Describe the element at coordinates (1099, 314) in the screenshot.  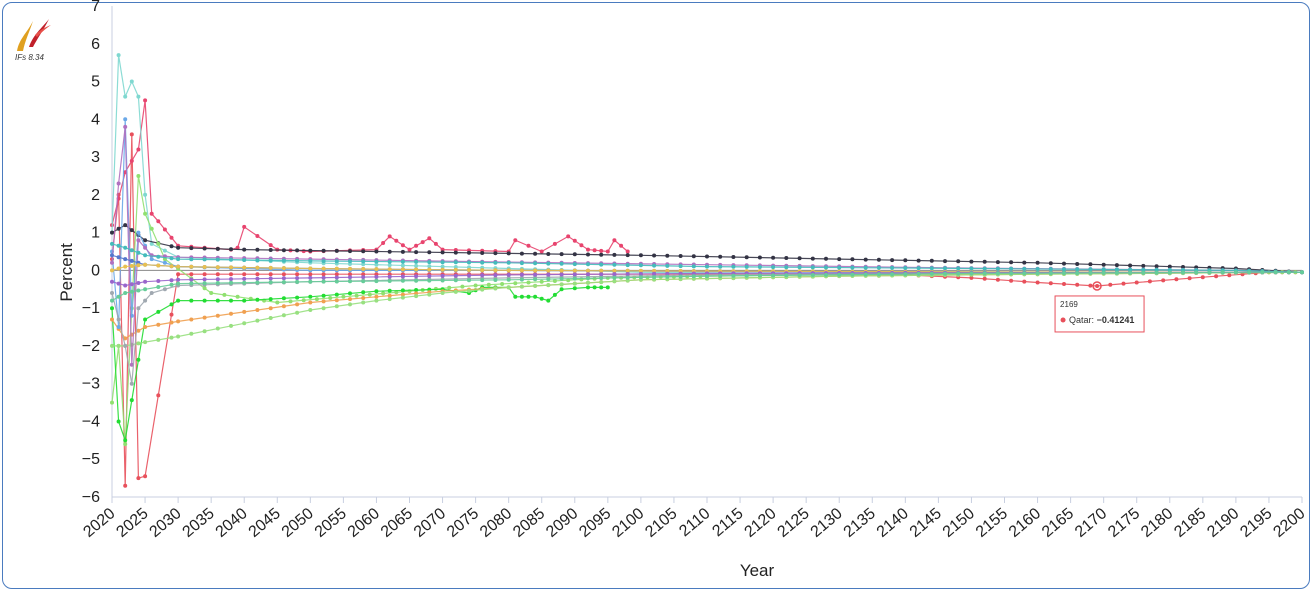
I see `tooltip: 2169 Qatar: −0.41241` at that location.